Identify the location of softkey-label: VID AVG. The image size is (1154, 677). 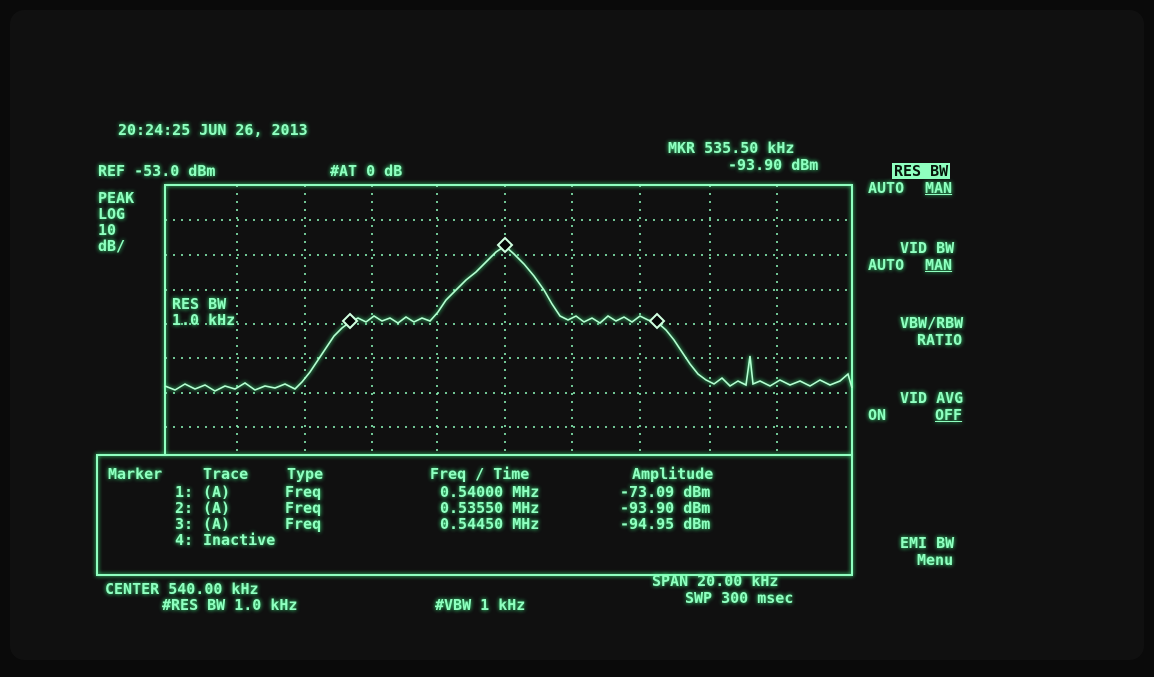
(932, 398).